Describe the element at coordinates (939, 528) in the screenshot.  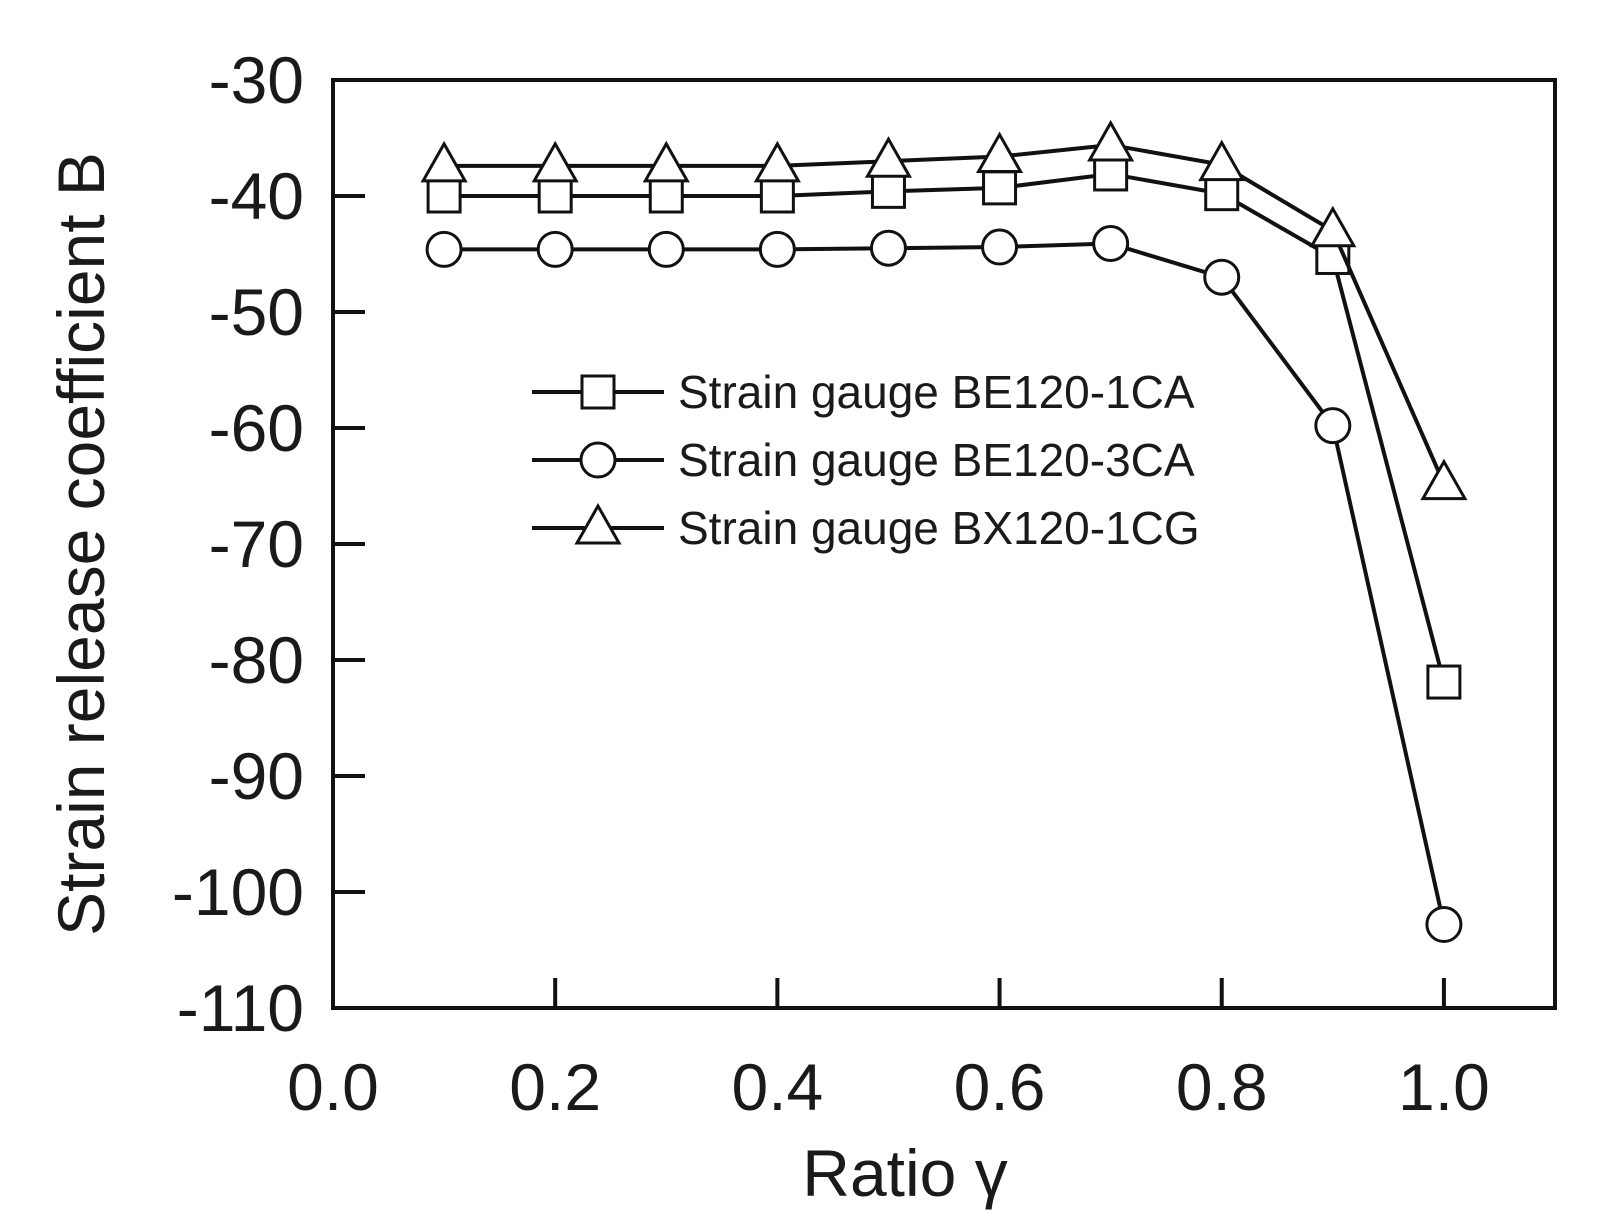
I see `legend-label: Strain gauge BX120-1CG` at that location.